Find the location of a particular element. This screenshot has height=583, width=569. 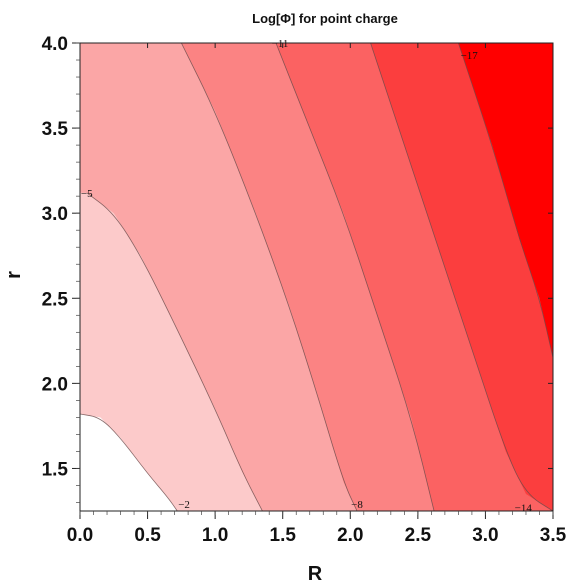

contour-label: −11 is located at coordinates (280, 44).